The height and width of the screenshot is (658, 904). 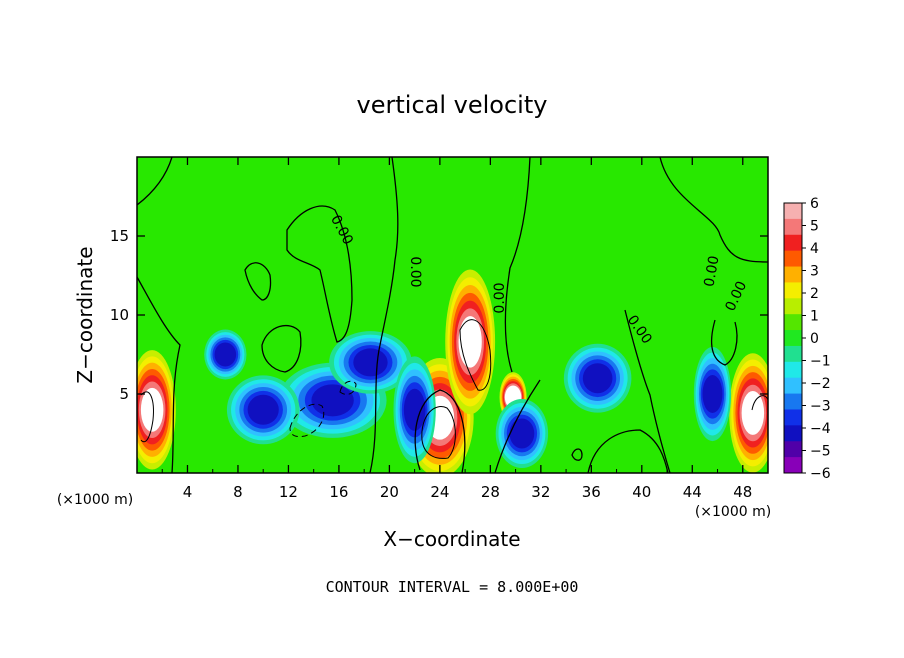 I want to click on colorbar-label: −2, so click(x=820, y=384).